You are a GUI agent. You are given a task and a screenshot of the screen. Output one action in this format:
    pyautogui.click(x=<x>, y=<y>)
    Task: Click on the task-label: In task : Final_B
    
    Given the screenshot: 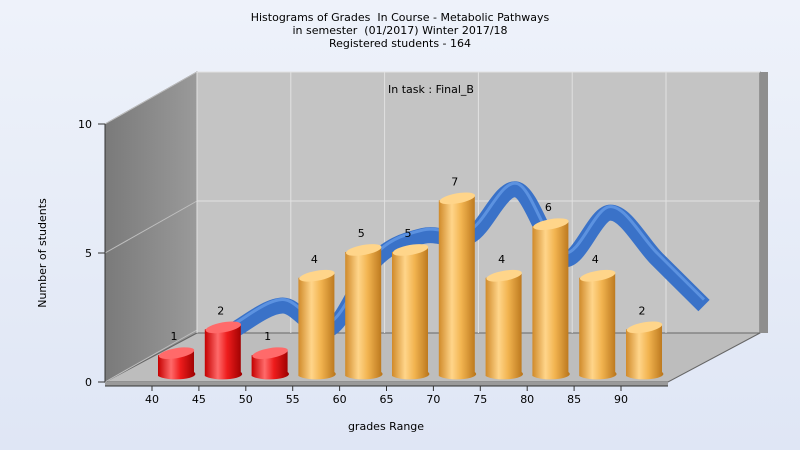 What is the action you would take?
    pyautogui.click(x=431, y=89)
    